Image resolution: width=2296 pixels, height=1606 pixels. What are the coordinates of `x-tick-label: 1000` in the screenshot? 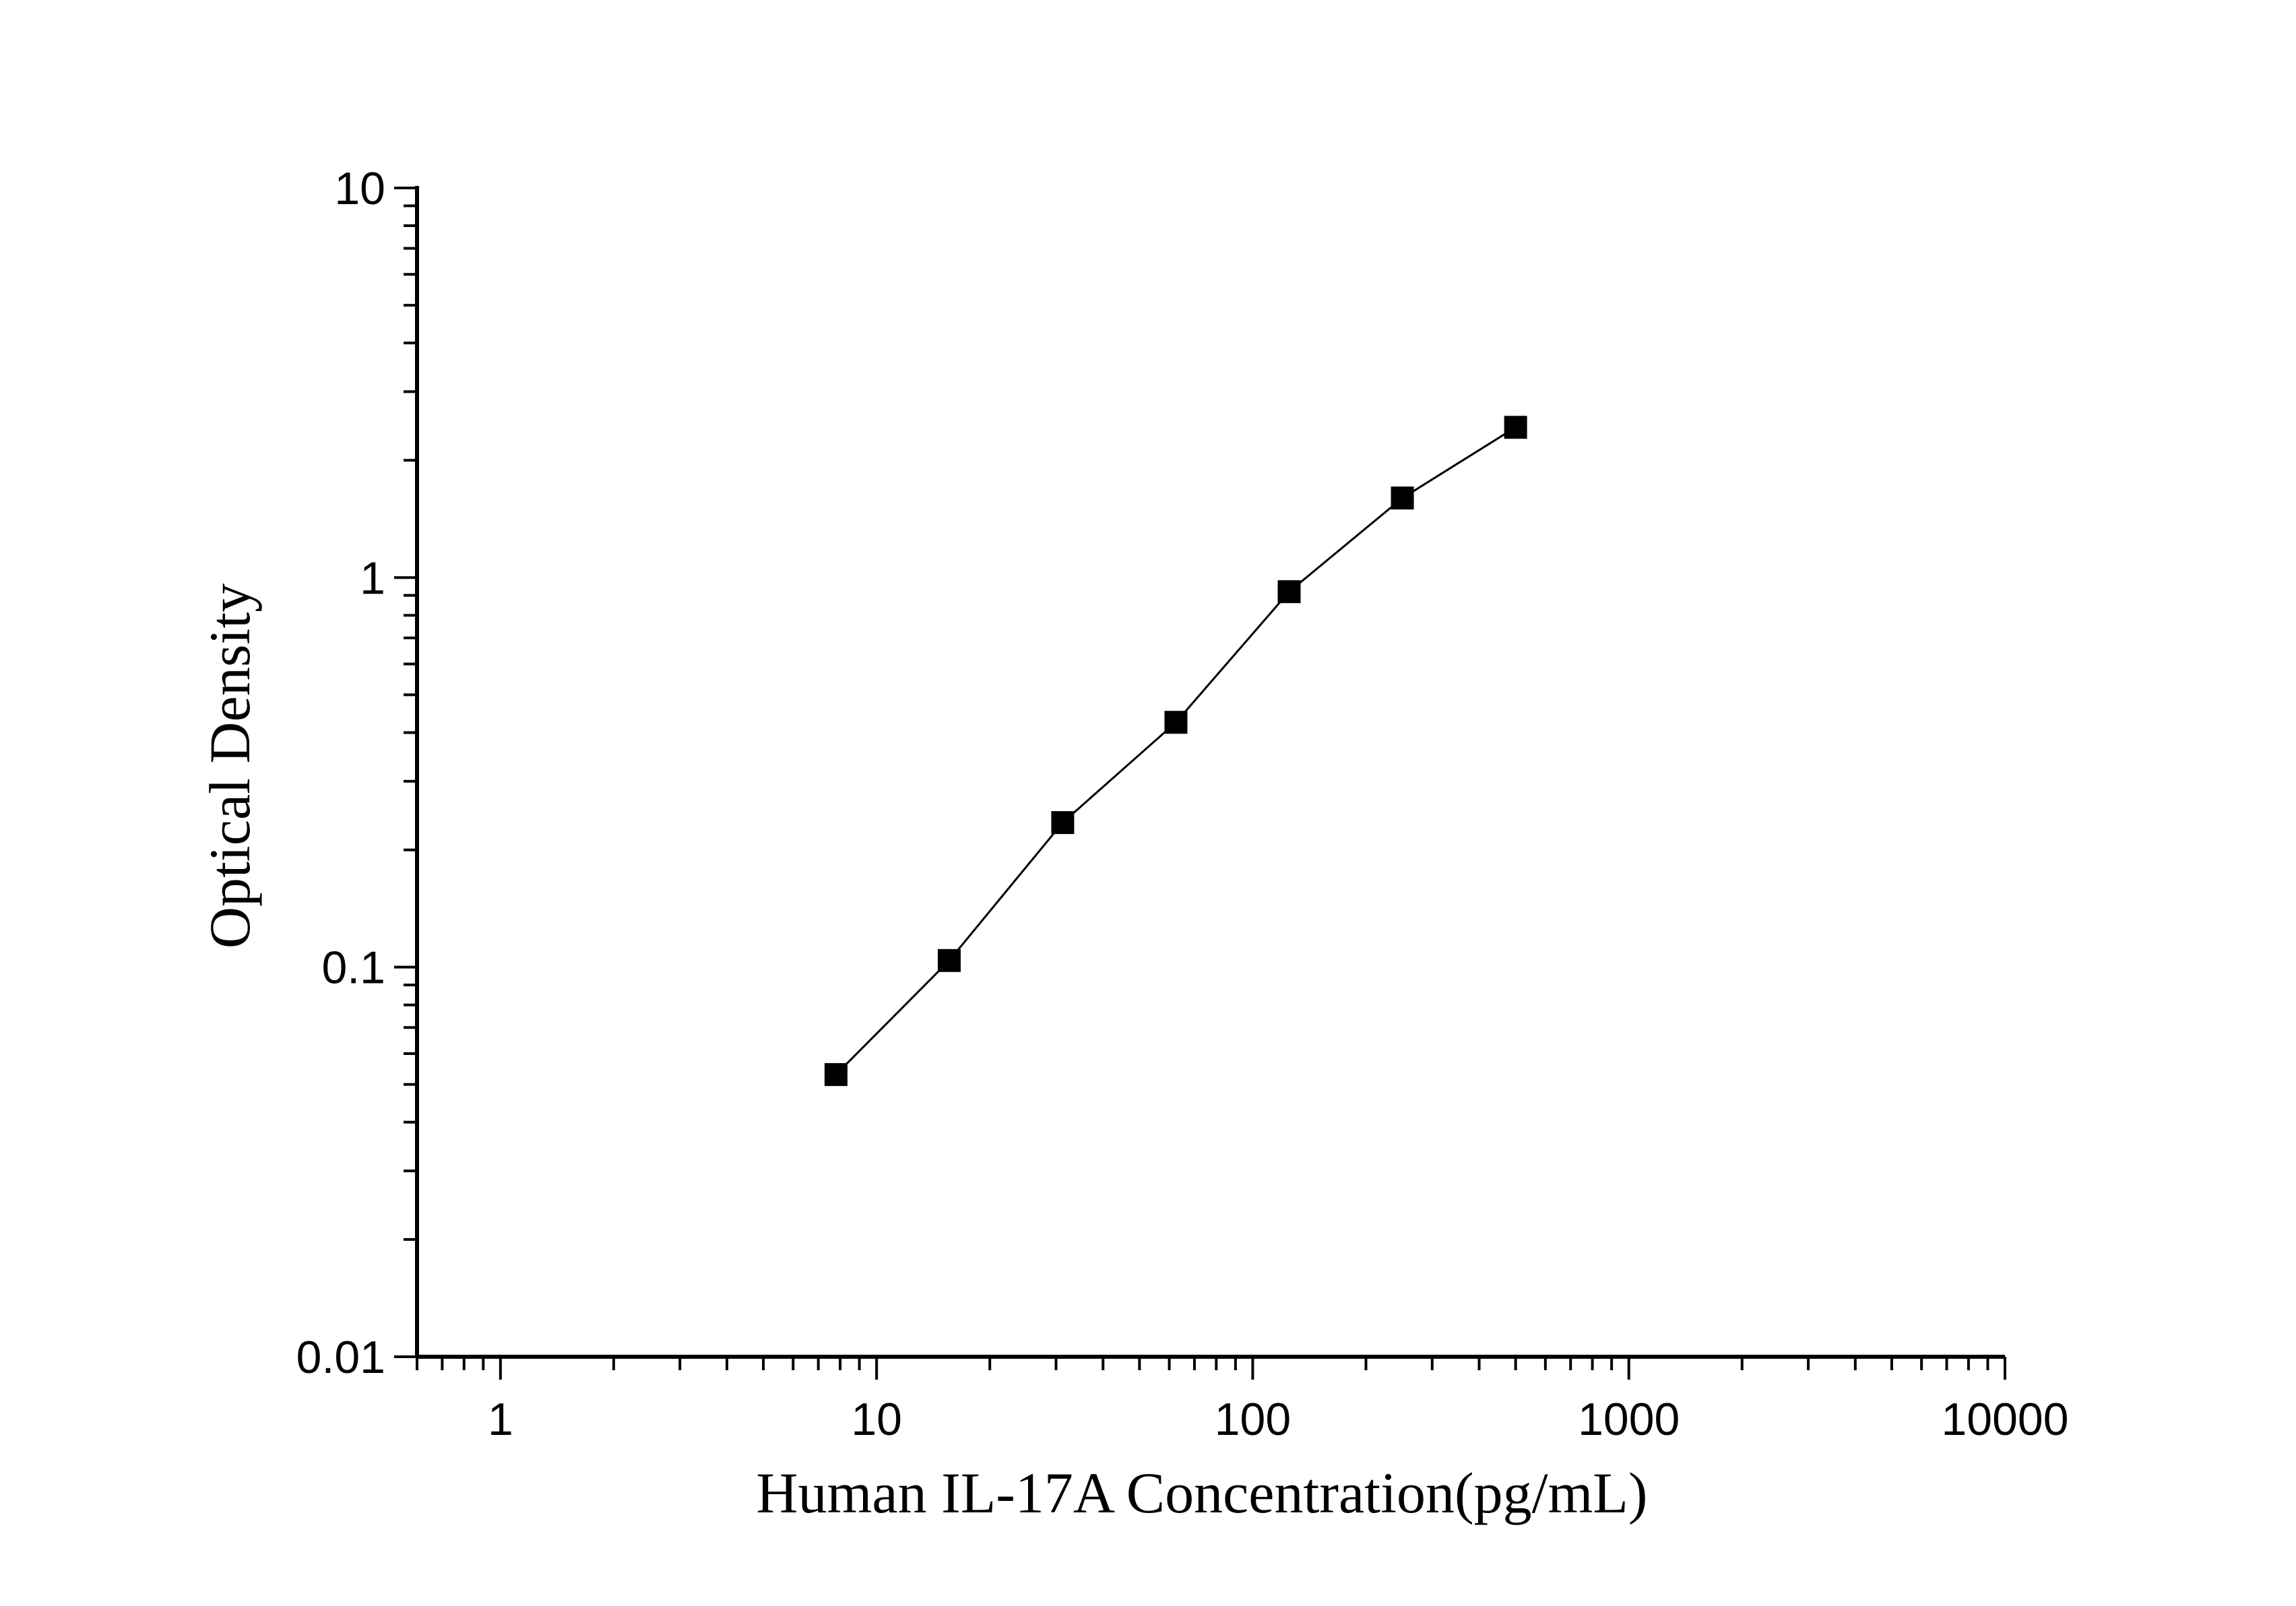 It's located at (1629, 1419).